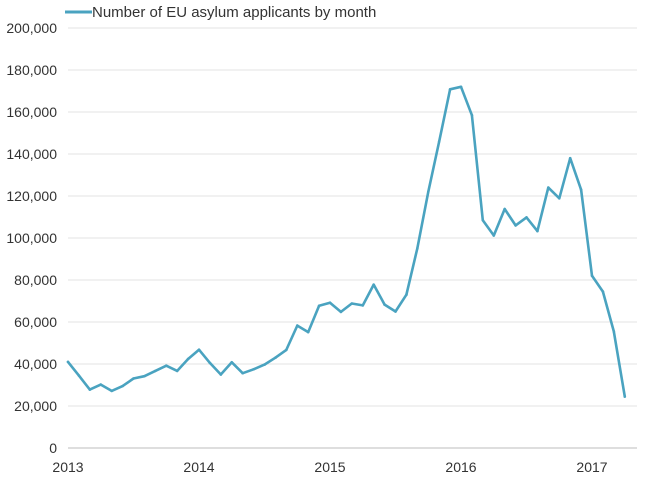 This screenshot has height=479, width=661. What do you see at coordinates (460, 467) in the screenshot?
I see `x-tick-label: 2016` at bounding box center [460, 467].